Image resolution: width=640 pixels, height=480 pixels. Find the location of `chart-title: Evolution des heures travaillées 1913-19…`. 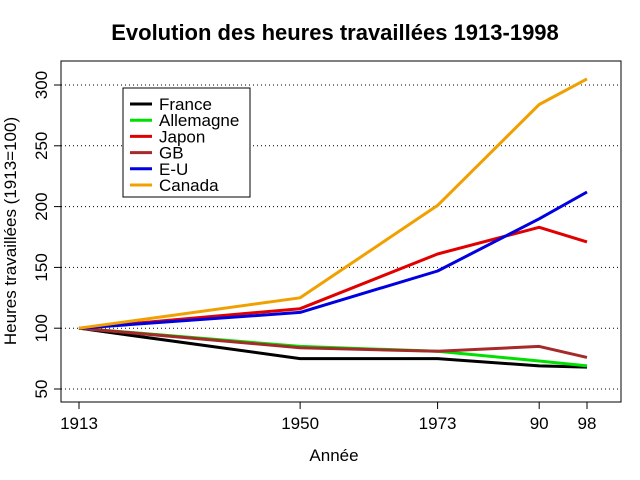

chart-title: Evolution des heures travaillées 1913-19… is located at coordinates (335, 32).